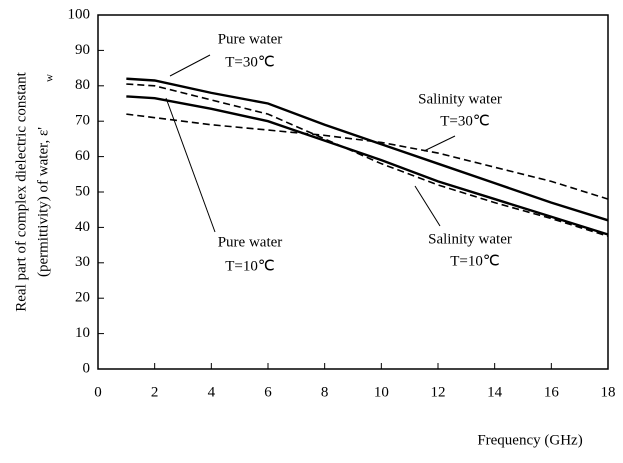 This screenshot has height=463, width=623. I want to click on x-tick-label: 2, so click(155, 392).